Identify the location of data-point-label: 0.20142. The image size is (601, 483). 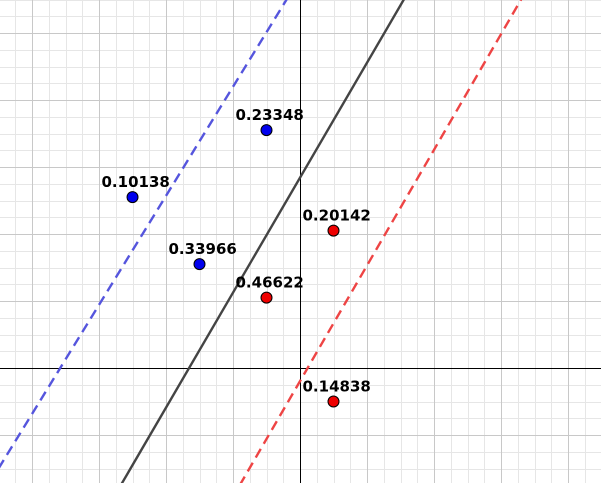
(337, 216).